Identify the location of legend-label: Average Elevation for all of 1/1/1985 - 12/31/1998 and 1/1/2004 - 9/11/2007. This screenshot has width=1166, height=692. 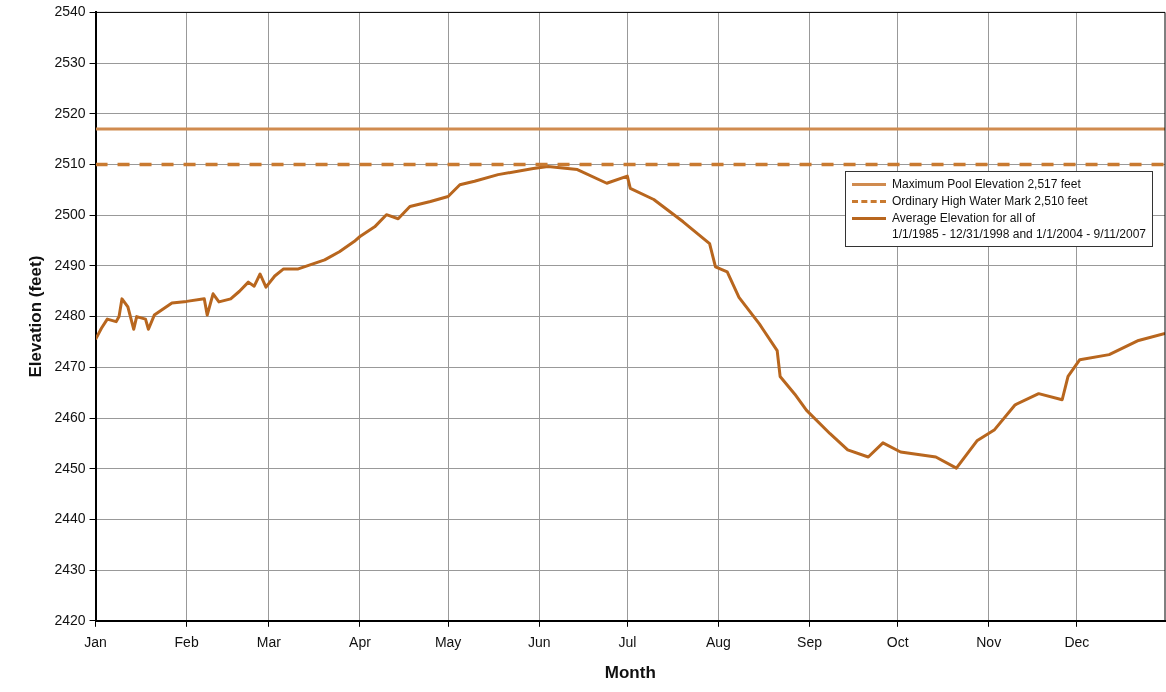
(1019, 225).